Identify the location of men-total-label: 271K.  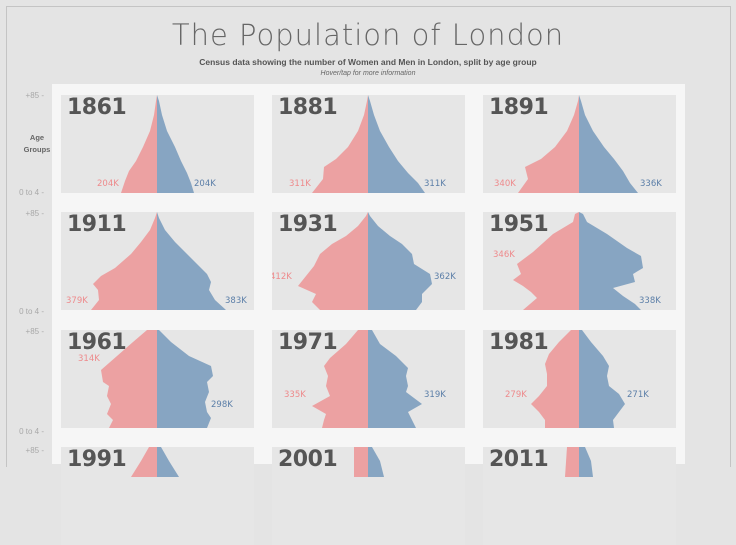
(638, 395).